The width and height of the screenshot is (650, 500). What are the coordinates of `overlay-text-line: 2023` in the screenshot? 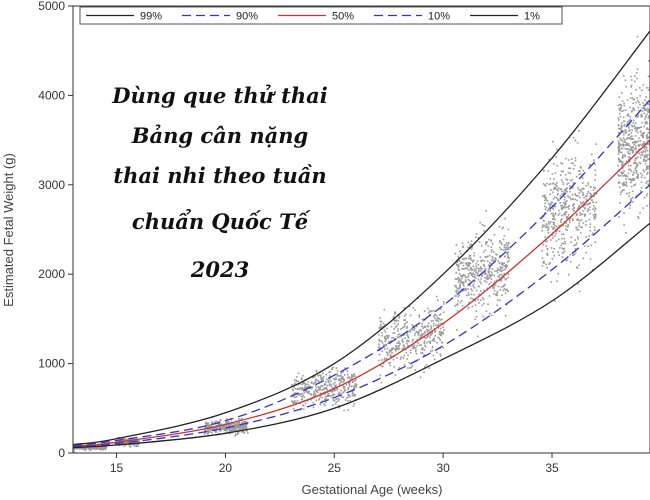 It's located at (219, 269).